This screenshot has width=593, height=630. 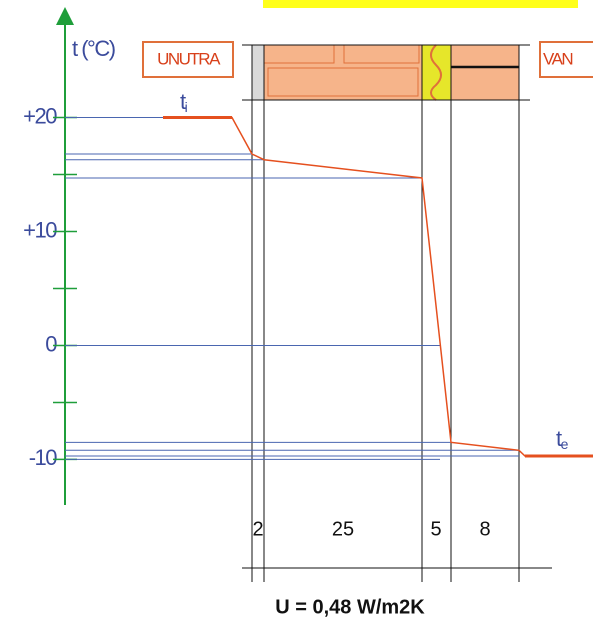 I want to click on layer-thickness: 8, so click(x=484, y=529).